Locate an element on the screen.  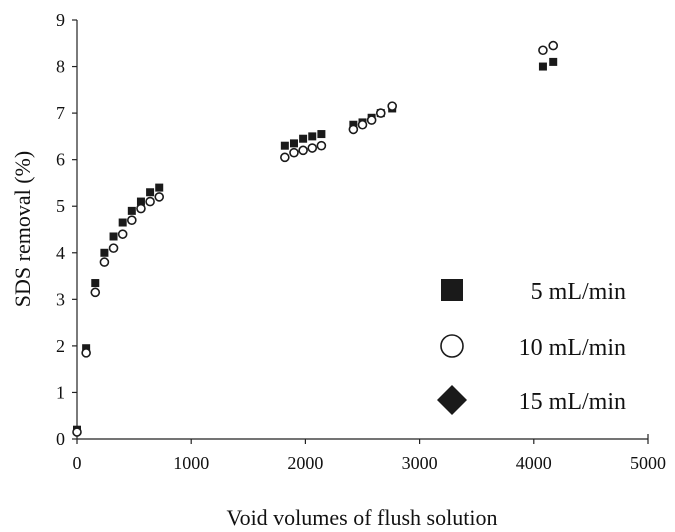
legend-marker-square is located at coordinates (452, 290).